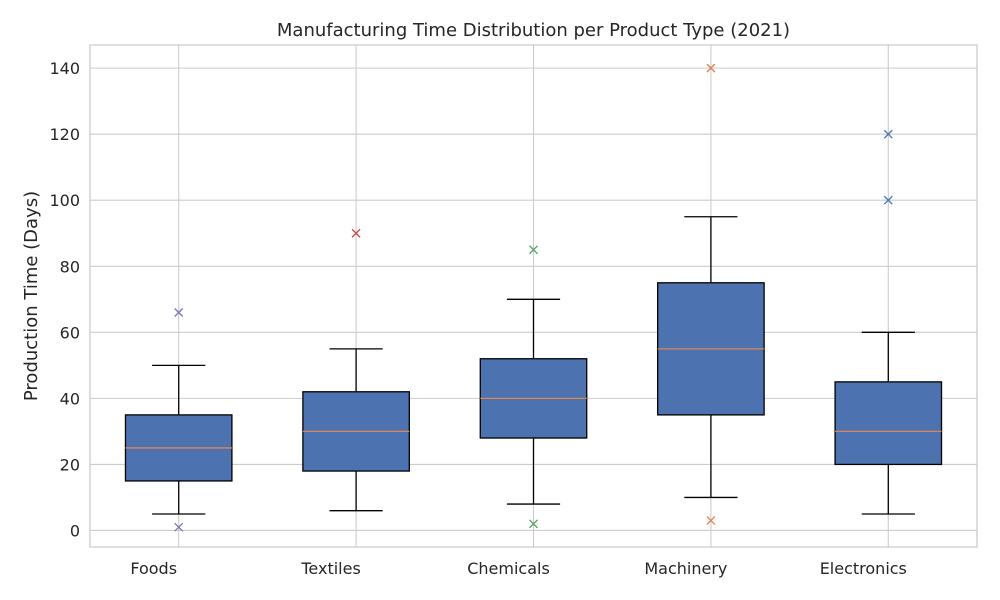 This screenshot has height=600, width=1000. Describe the element at coordinates (508, 568) in the screenshot. I see `x-tick-label: Chemicals` at that location.